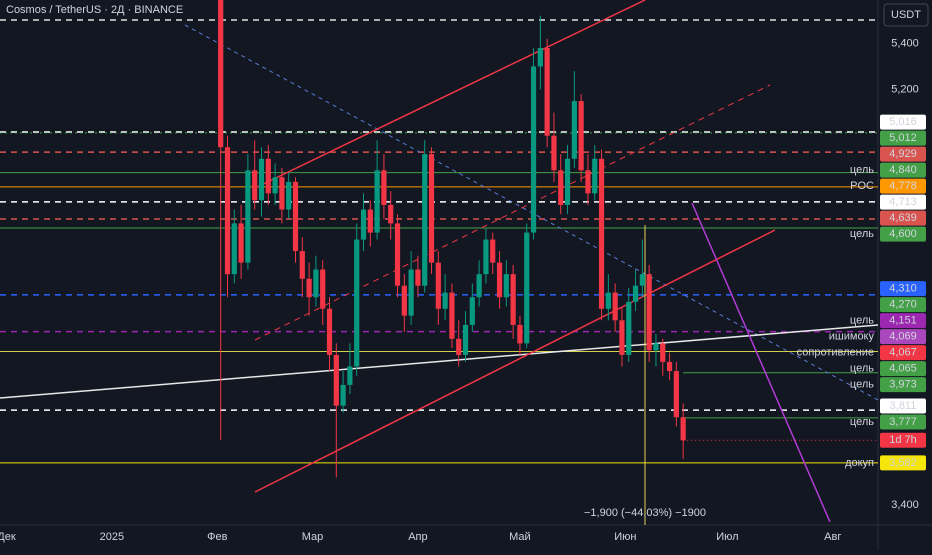 The height and width of the screenshot is (555, 932). I want to click on x-tick-label: Май, so click(520, 537).